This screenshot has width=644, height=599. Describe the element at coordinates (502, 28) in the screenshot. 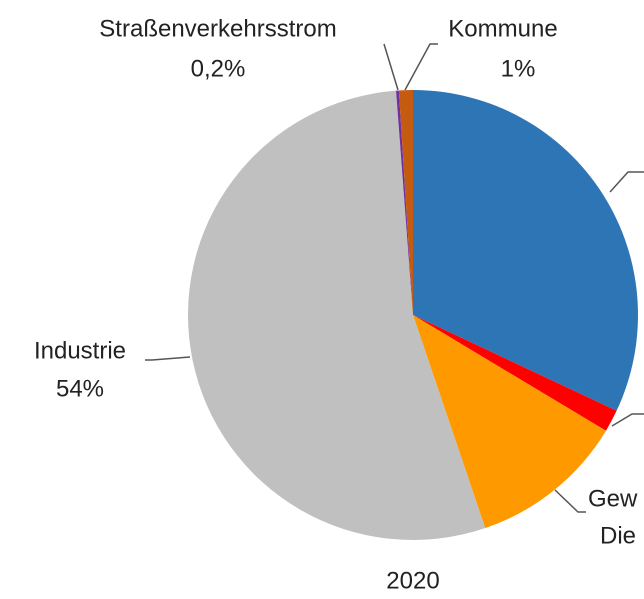

I see `slice-label: Kommune` at that location.